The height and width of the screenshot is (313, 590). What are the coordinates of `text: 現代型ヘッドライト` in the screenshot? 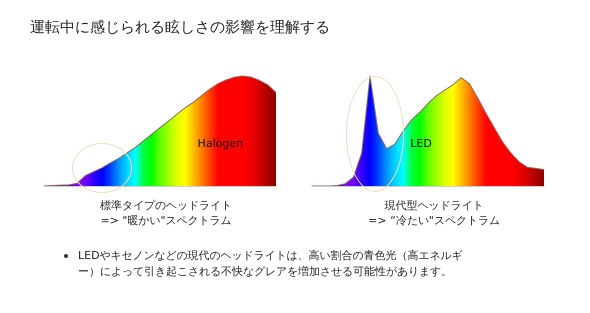 It's located at (434, 205).